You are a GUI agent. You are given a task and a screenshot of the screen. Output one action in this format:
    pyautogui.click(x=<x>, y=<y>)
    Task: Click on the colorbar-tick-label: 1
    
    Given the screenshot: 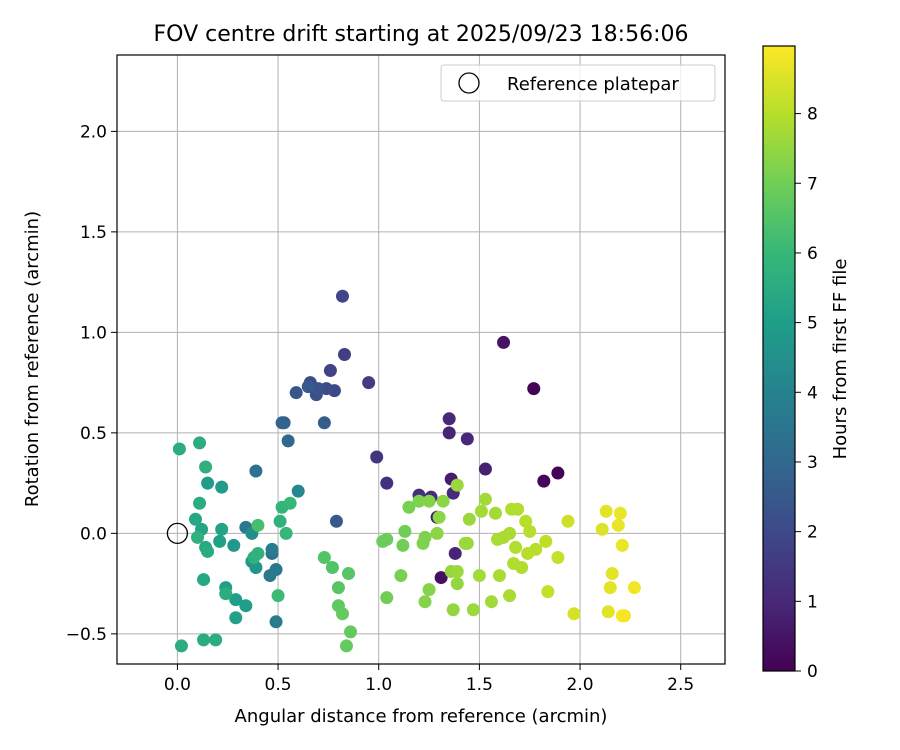 What is the action you would take?
    pyautogui.click(x=812, y=602)
    